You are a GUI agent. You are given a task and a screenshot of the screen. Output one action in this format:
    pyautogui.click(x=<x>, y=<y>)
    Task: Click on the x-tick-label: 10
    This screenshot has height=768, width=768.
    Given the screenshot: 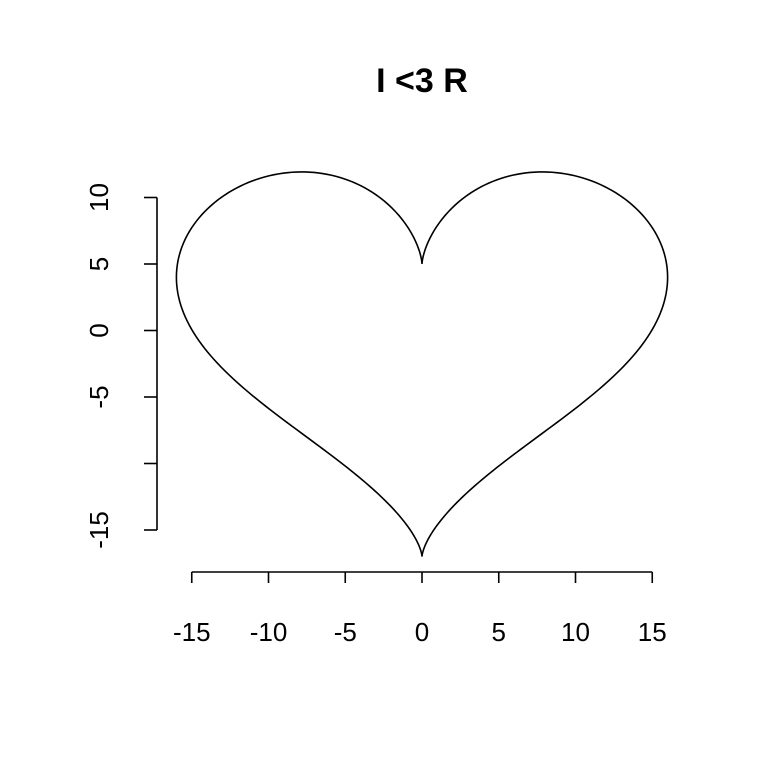 What is the action you would take?
    pyautogui.click(x=575, y=632)
    